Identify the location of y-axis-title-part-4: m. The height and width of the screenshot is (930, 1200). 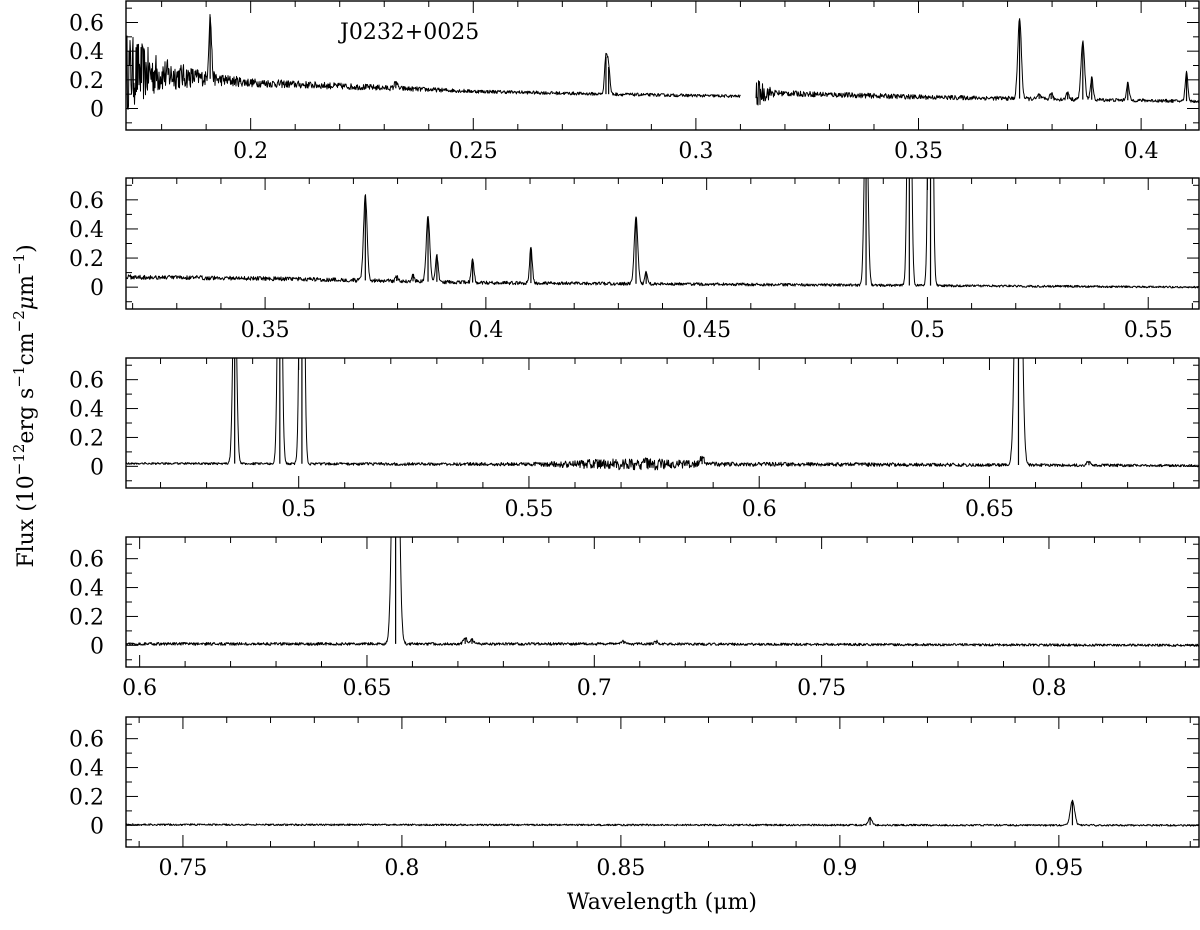
(26, 285).